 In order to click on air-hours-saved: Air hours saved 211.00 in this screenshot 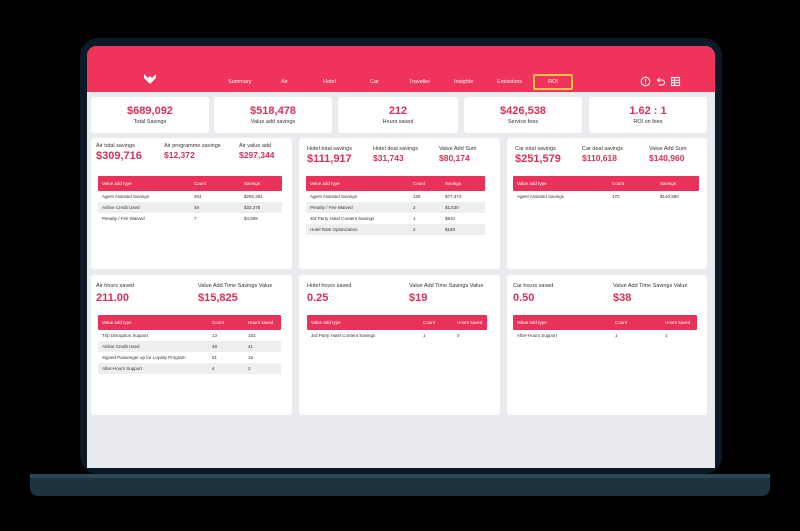, I will do `click(115, 293)`.